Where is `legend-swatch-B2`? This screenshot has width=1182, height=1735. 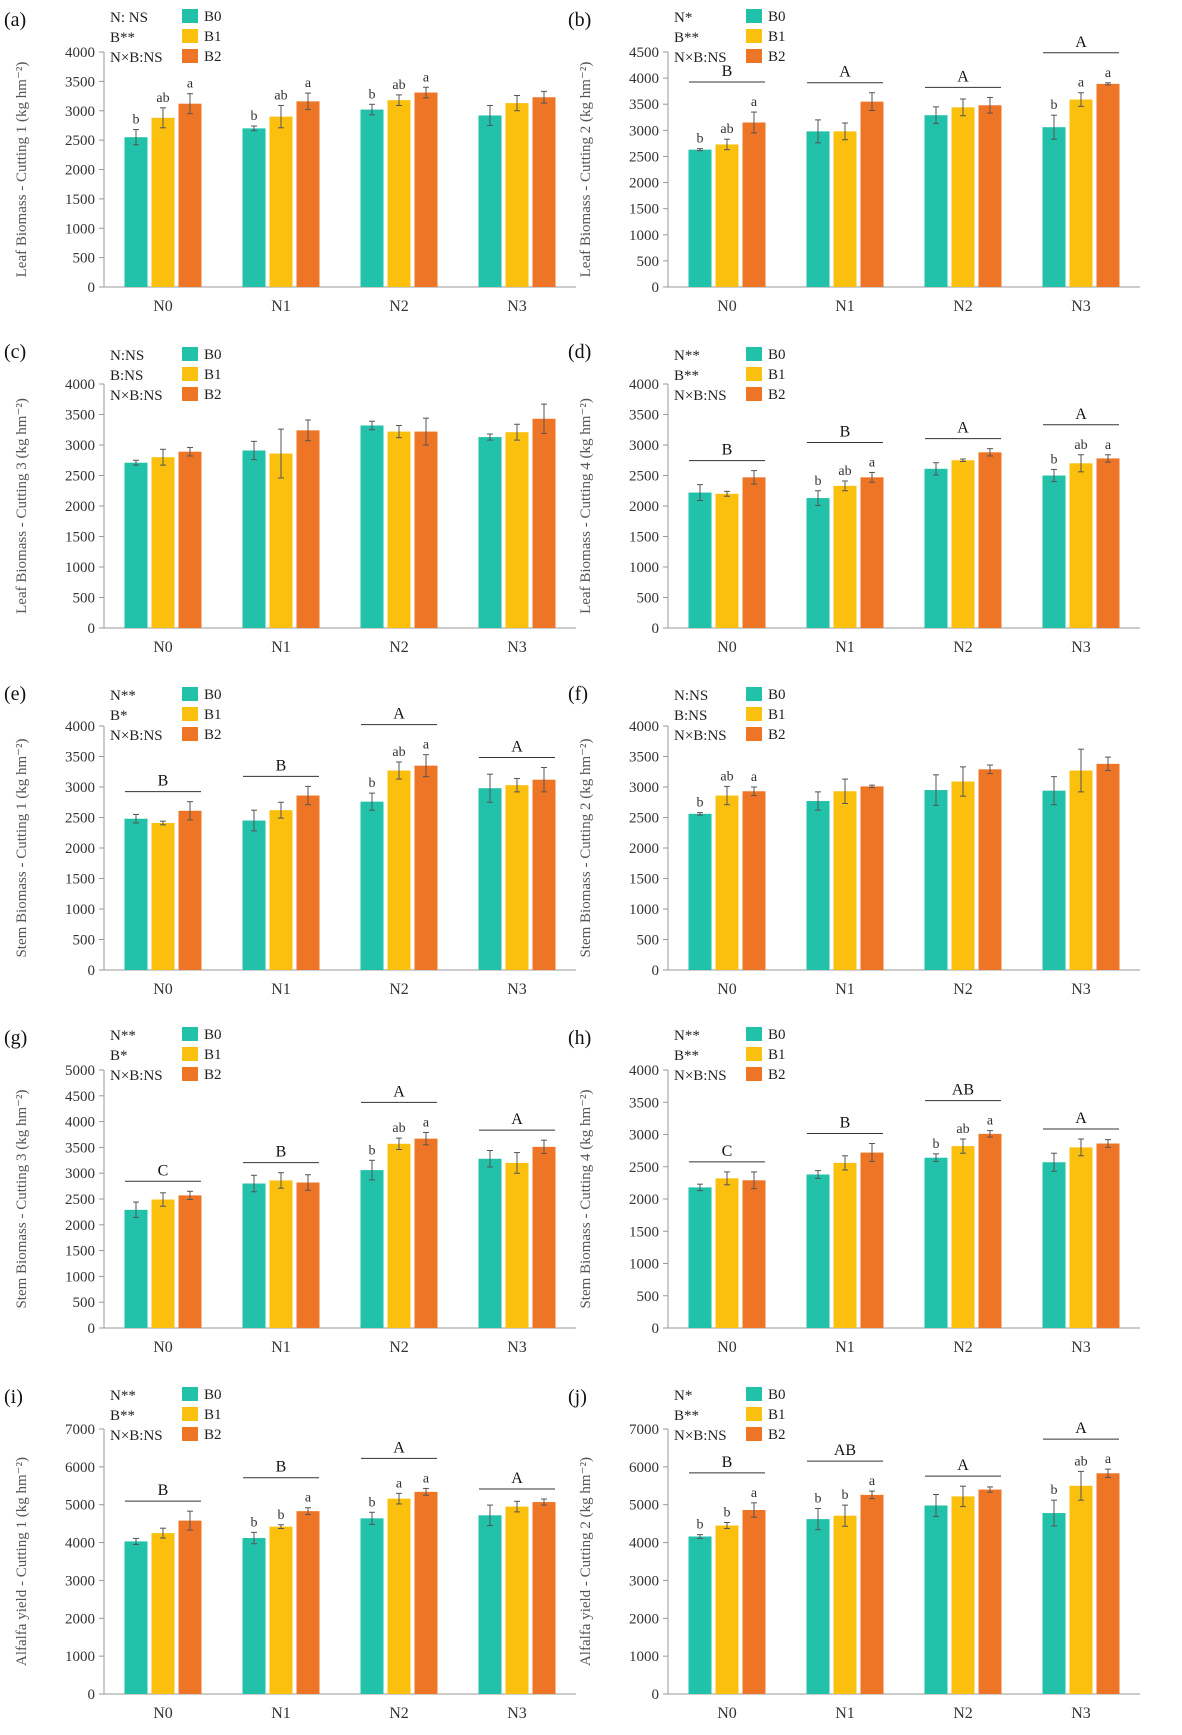
legend-swatch-B2 is located at coordinates (754, 56).